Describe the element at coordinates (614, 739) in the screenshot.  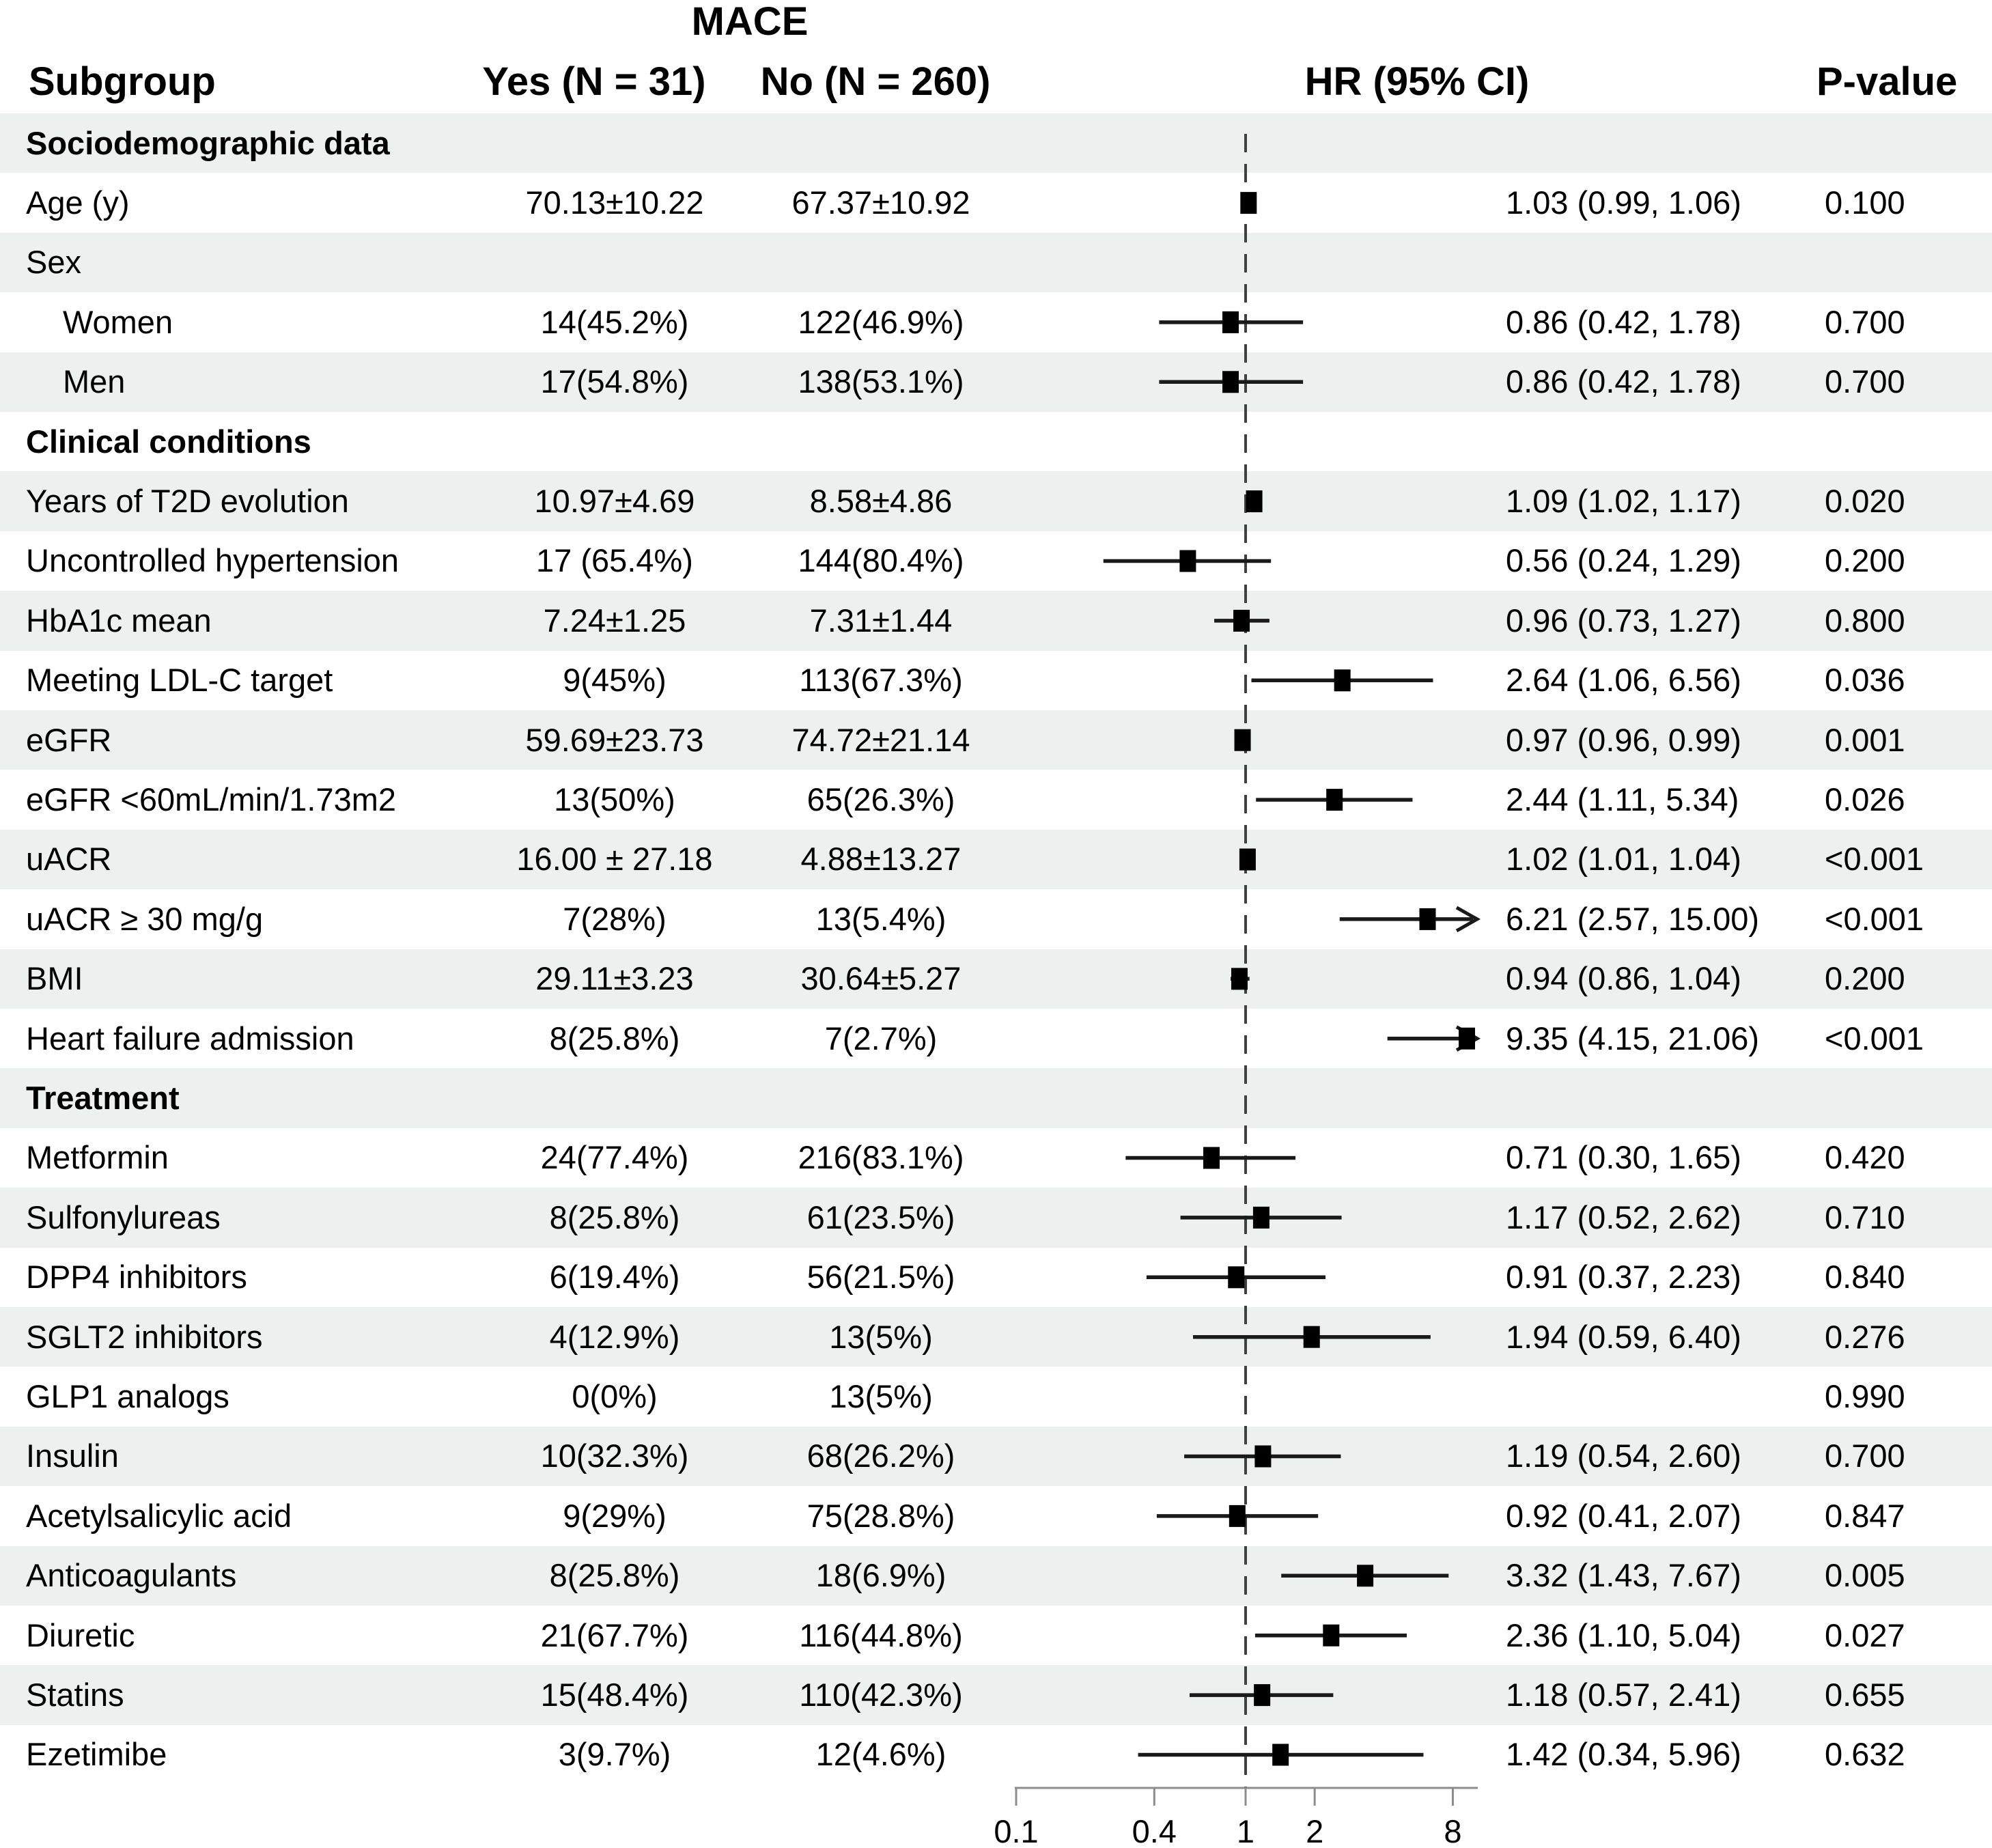
I see `yes-value: 59.69±23.73` at that location.